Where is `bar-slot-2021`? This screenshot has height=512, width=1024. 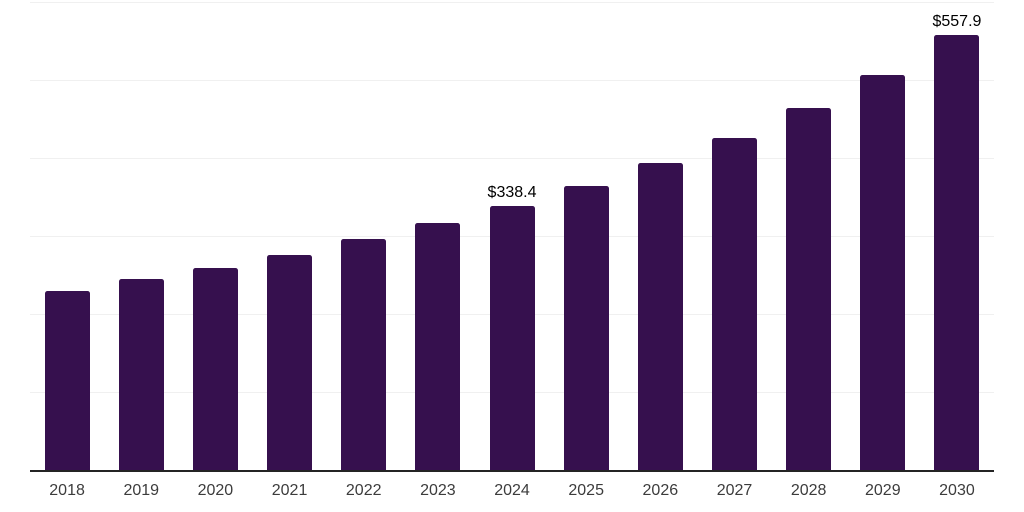
bar-slot-2021 is located at coordinates (289, 236).